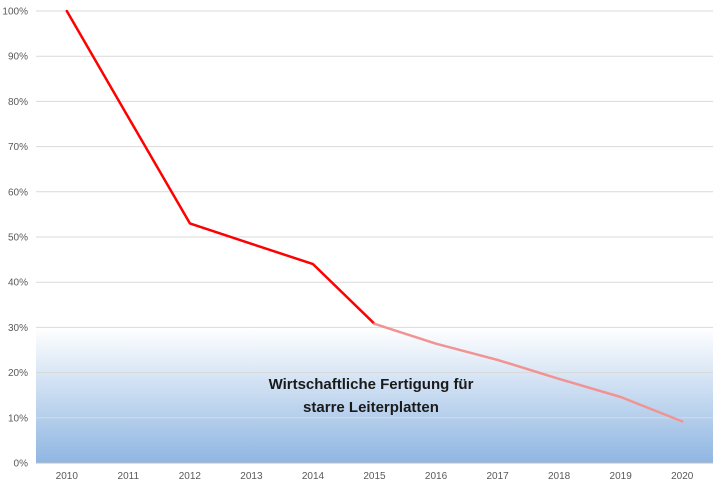  What do you see at coordinates (67, 476) in the screenshot?
I see `x-tick-label: 2010` at bounding box center [67, 476].